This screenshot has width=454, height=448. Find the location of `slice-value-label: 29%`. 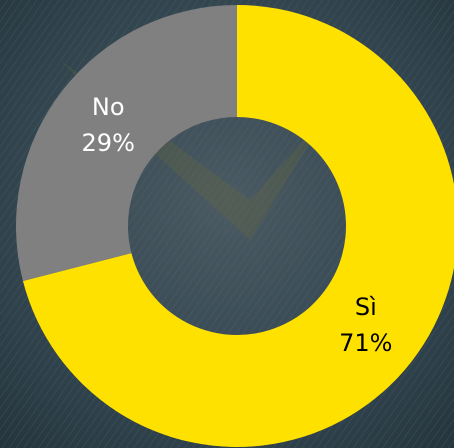

slice-value-label: 29% is located at coordinates (108, 143).